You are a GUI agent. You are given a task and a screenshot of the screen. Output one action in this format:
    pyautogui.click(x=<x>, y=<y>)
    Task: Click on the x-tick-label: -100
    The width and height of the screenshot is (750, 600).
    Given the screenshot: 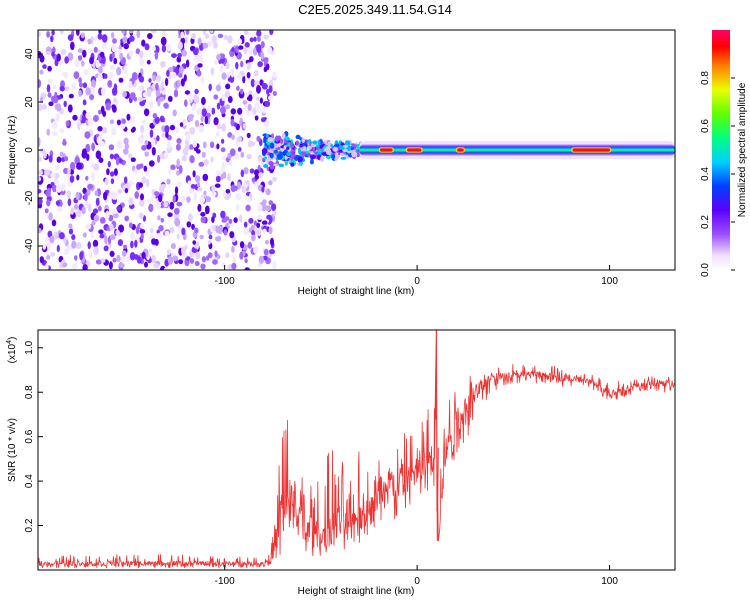 What is the action you would take?
    pyautogui.click(x=225, y=581)
    